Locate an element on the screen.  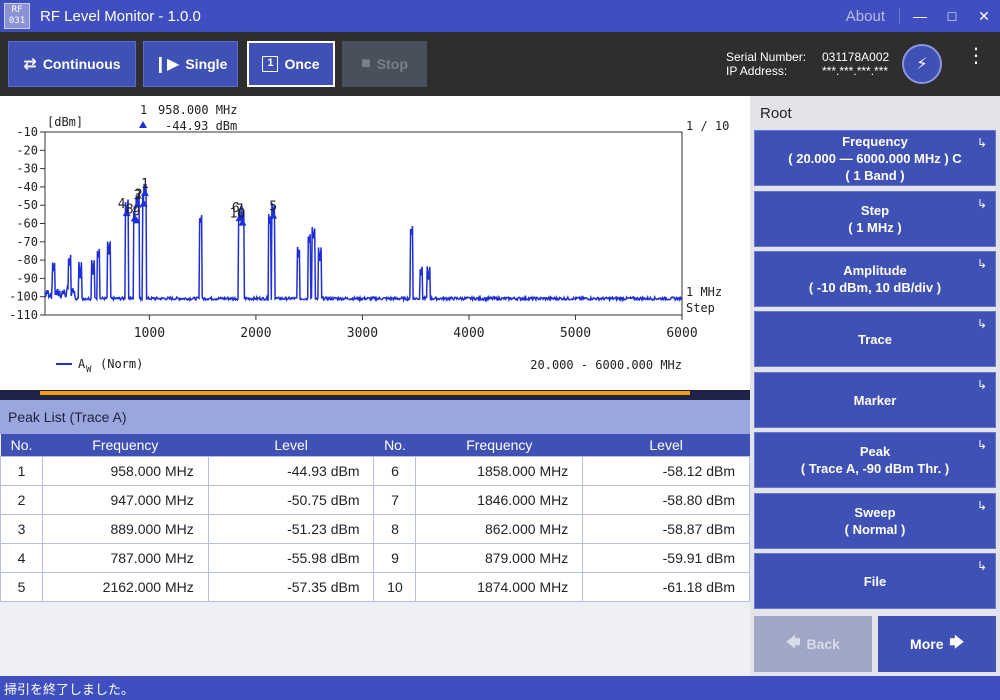
peak-level: -44.93 dBm is located at coordinates (291, 470).